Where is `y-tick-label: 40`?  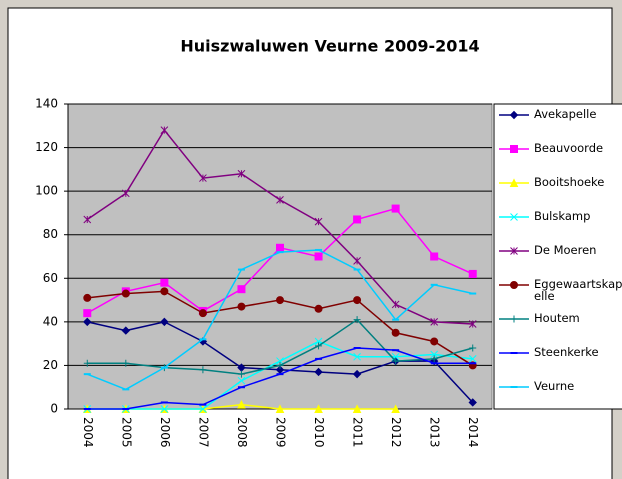
y-tick-label: 40 is located at coordinates (50, 321).